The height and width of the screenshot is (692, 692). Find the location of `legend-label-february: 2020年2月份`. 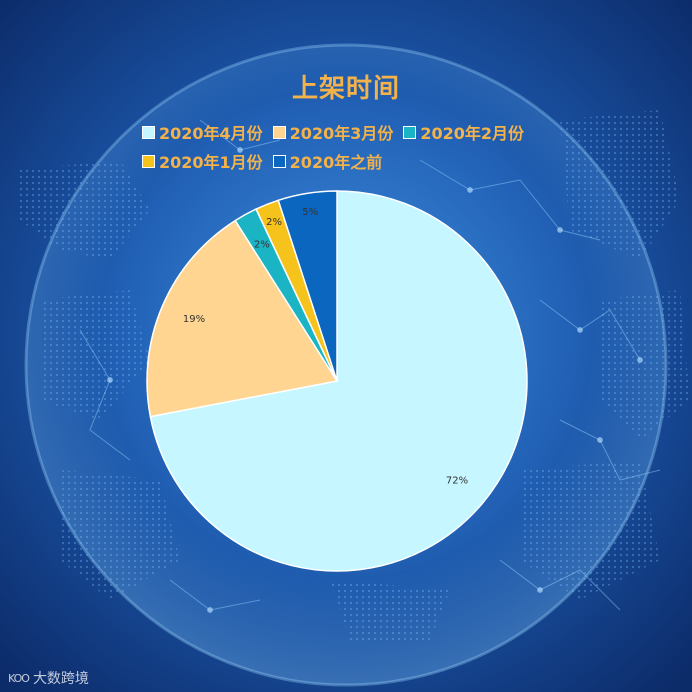

legend-label-february: 2020年2月份 is located at coordinates (472, 133).